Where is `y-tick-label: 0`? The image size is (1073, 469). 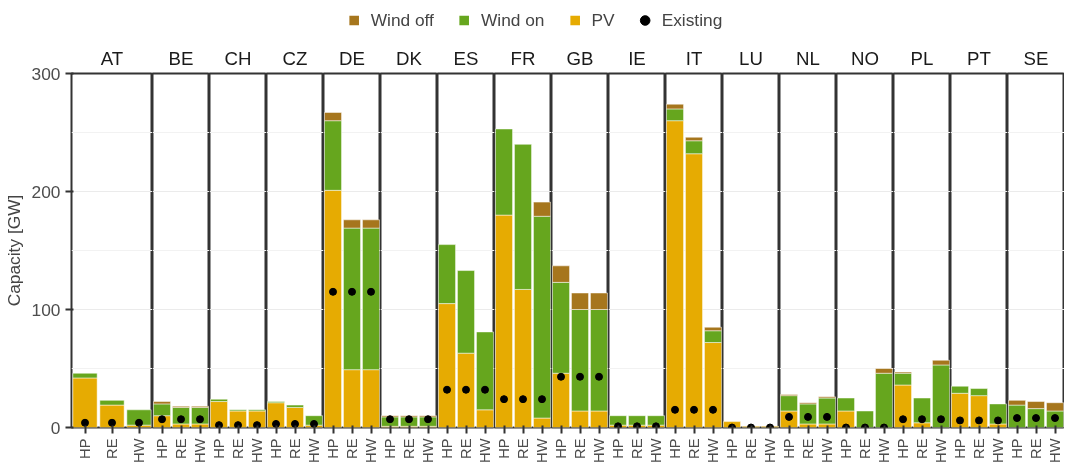 y-tick-label: 0 is located at coordinates (55, 427).